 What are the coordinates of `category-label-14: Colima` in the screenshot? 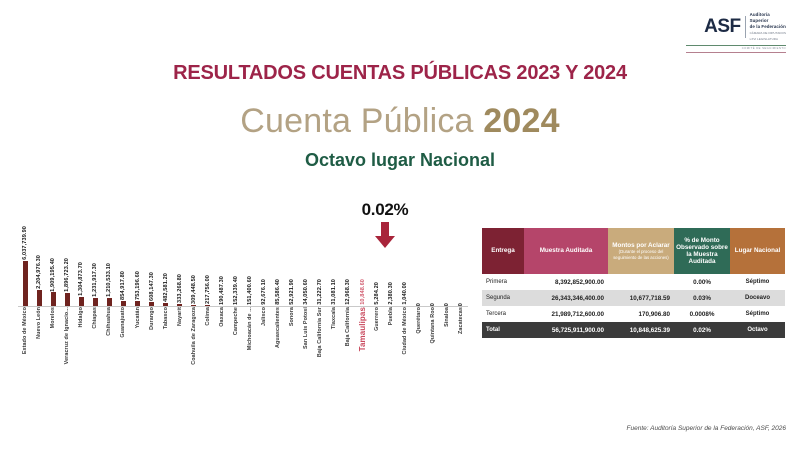 It's located at (208, 317).